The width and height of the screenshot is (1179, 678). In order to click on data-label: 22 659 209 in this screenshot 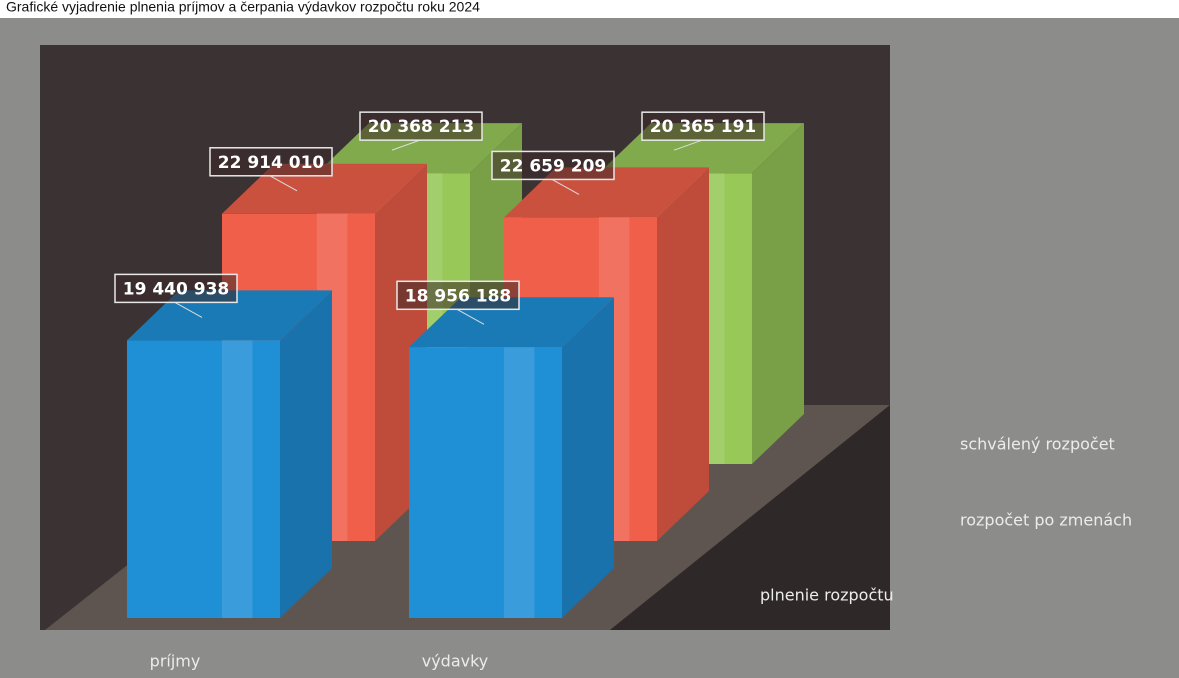, I will do `click(553, 166)`.